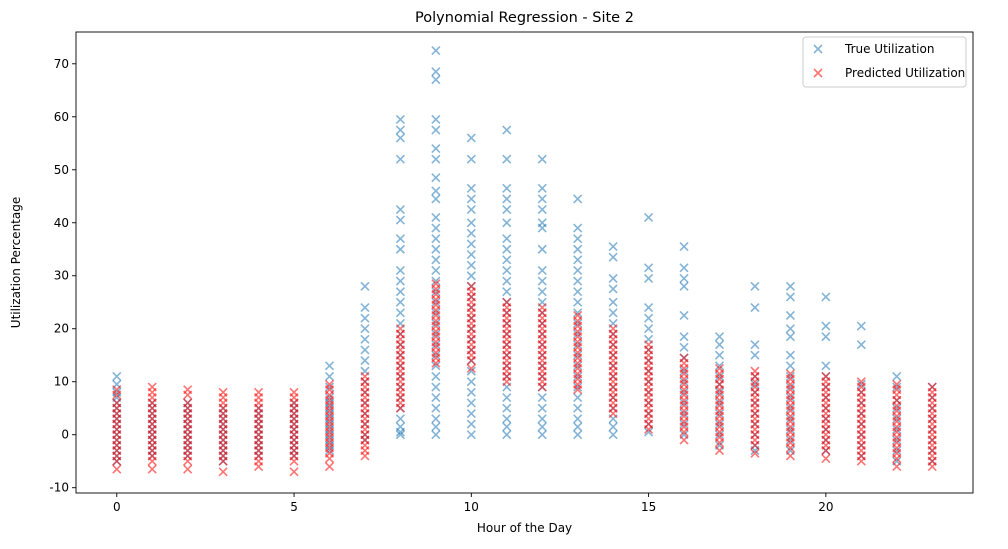 The height and width of the screenshot is (549, 1008). Describe the element at coordinates (61, 117) in the screenshot. I see `y-tick-label: 60` at that location.